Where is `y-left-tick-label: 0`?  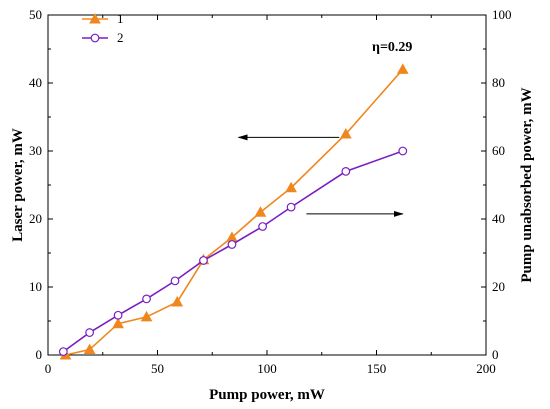 y-left-tick-label: 0 is located at coordinates (39, 354).